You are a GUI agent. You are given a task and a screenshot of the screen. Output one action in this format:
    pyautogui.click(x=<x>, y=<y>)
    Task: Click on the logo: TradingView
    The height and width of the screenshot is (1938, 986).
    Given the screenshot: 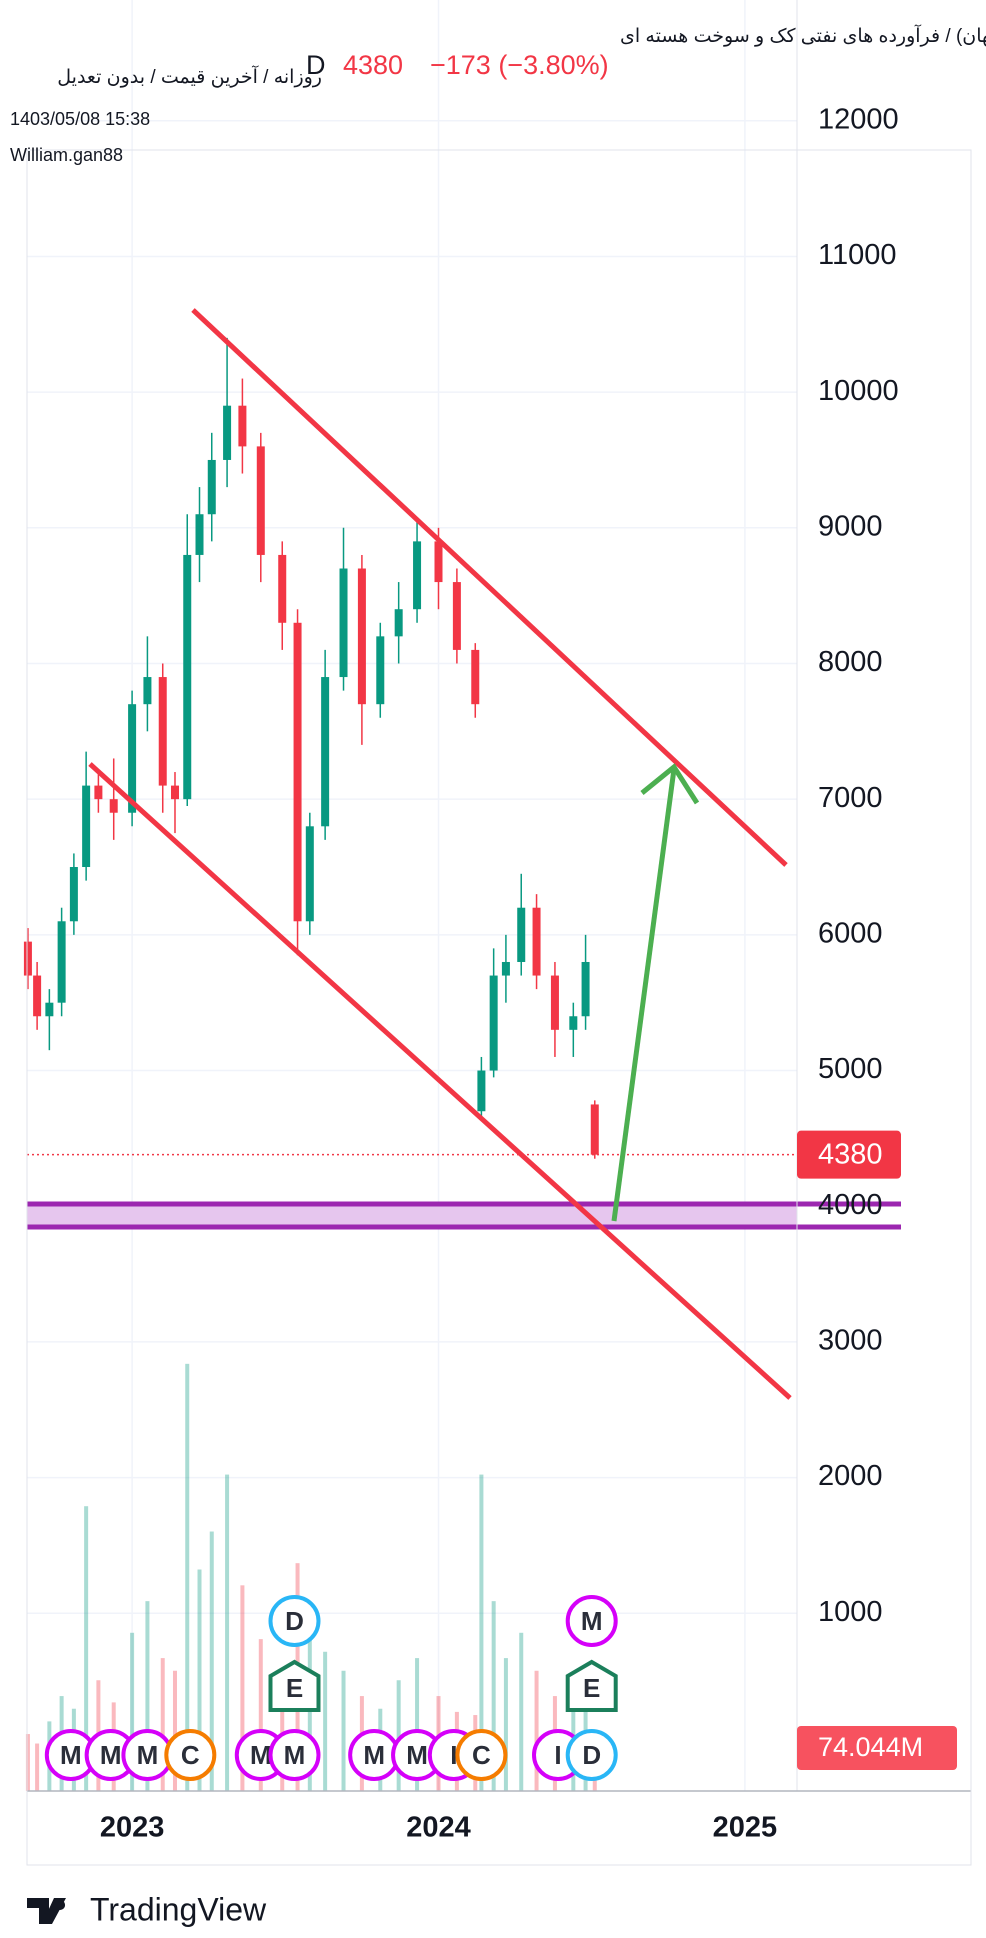 What is the action you would take?
    pyautogui.click(x=147, y=1909)
    